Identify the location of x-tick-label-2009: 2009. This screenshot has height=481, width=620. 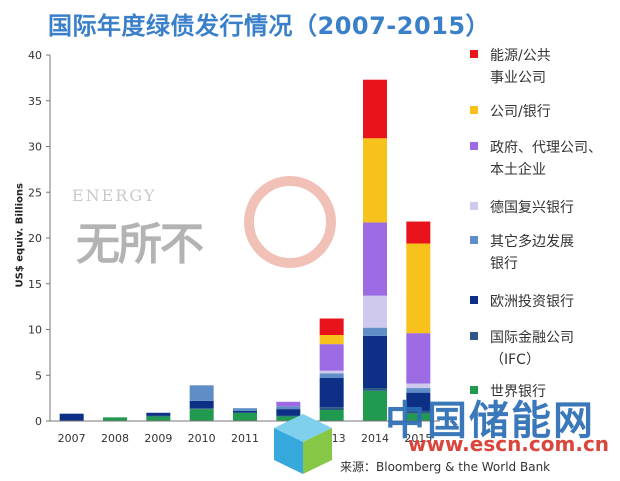
(158, 438).